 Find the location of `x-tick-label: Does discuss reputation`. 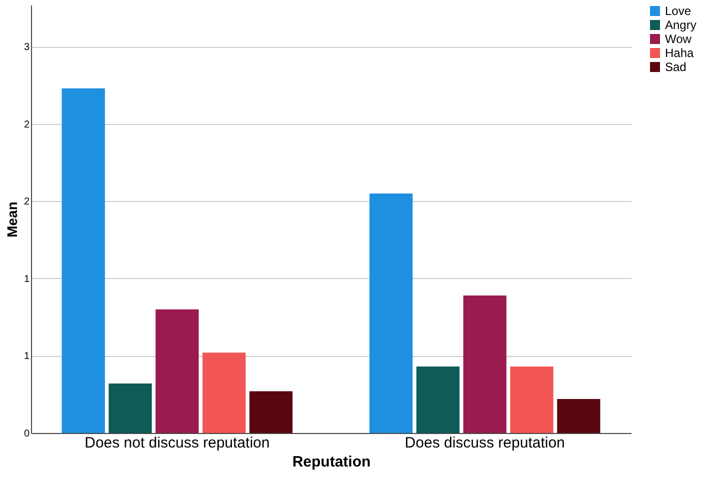

x-tick-label: Does discuss reputation is located at coordinates (484, 443).